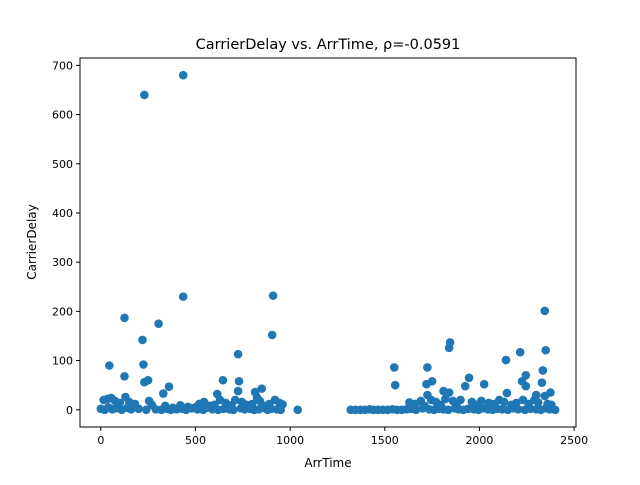 The width and height of the screenshot is (640, 485). I want to click on chart-title: CarrierDelay vs. ArrTime, ρ=-0.0591, so click(328, 45).